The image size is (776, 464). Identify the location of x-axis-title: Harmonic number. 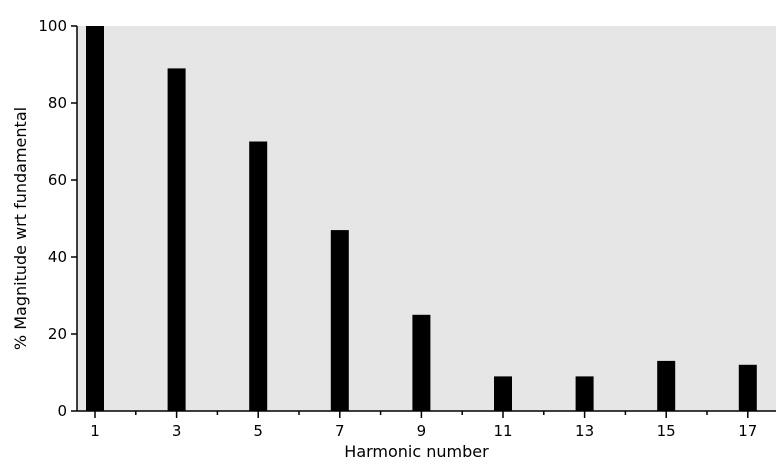
(416, 451).